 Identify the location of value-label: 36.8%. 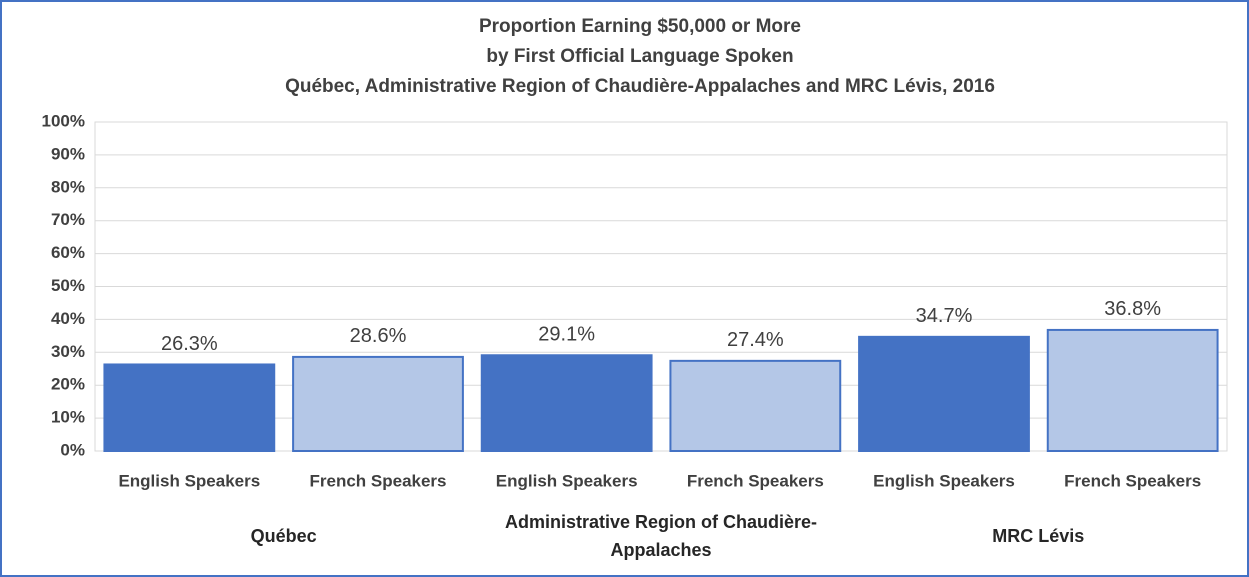
(1132, 309).